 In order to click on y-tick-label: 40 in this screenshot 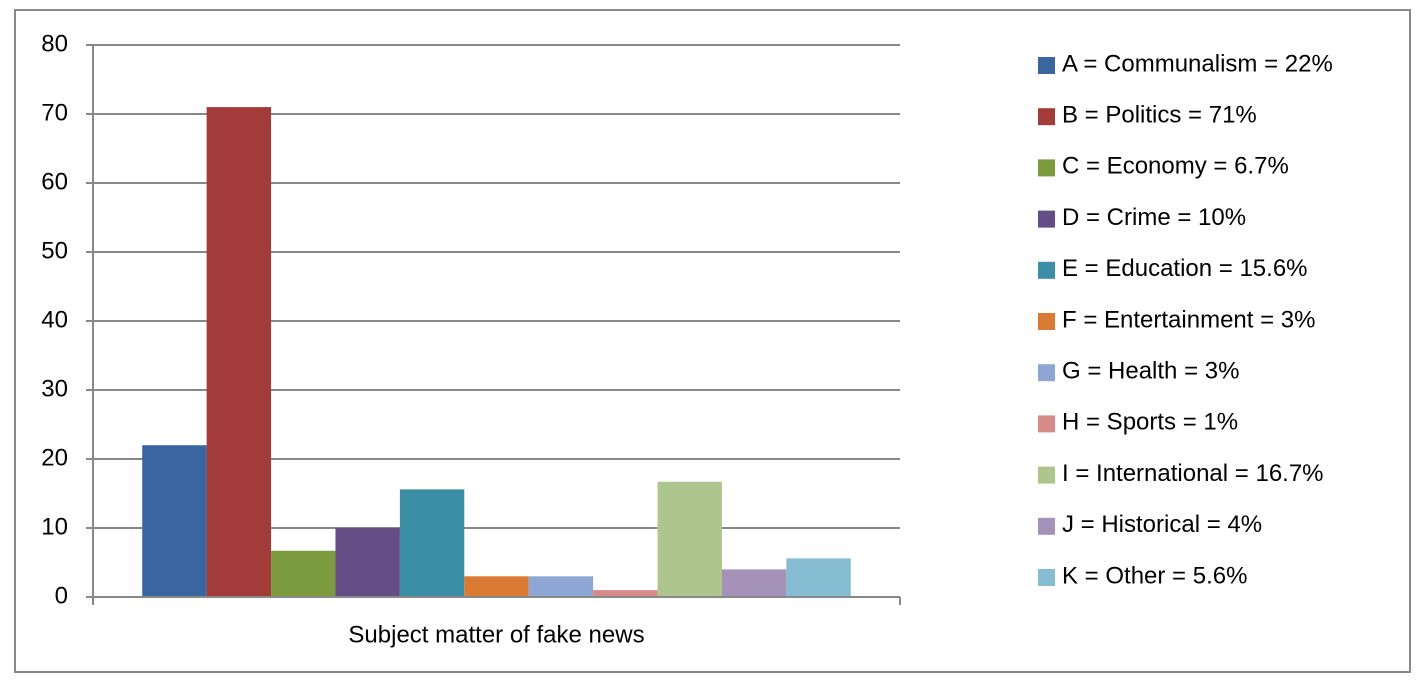, I will do `click(54, 319)`.